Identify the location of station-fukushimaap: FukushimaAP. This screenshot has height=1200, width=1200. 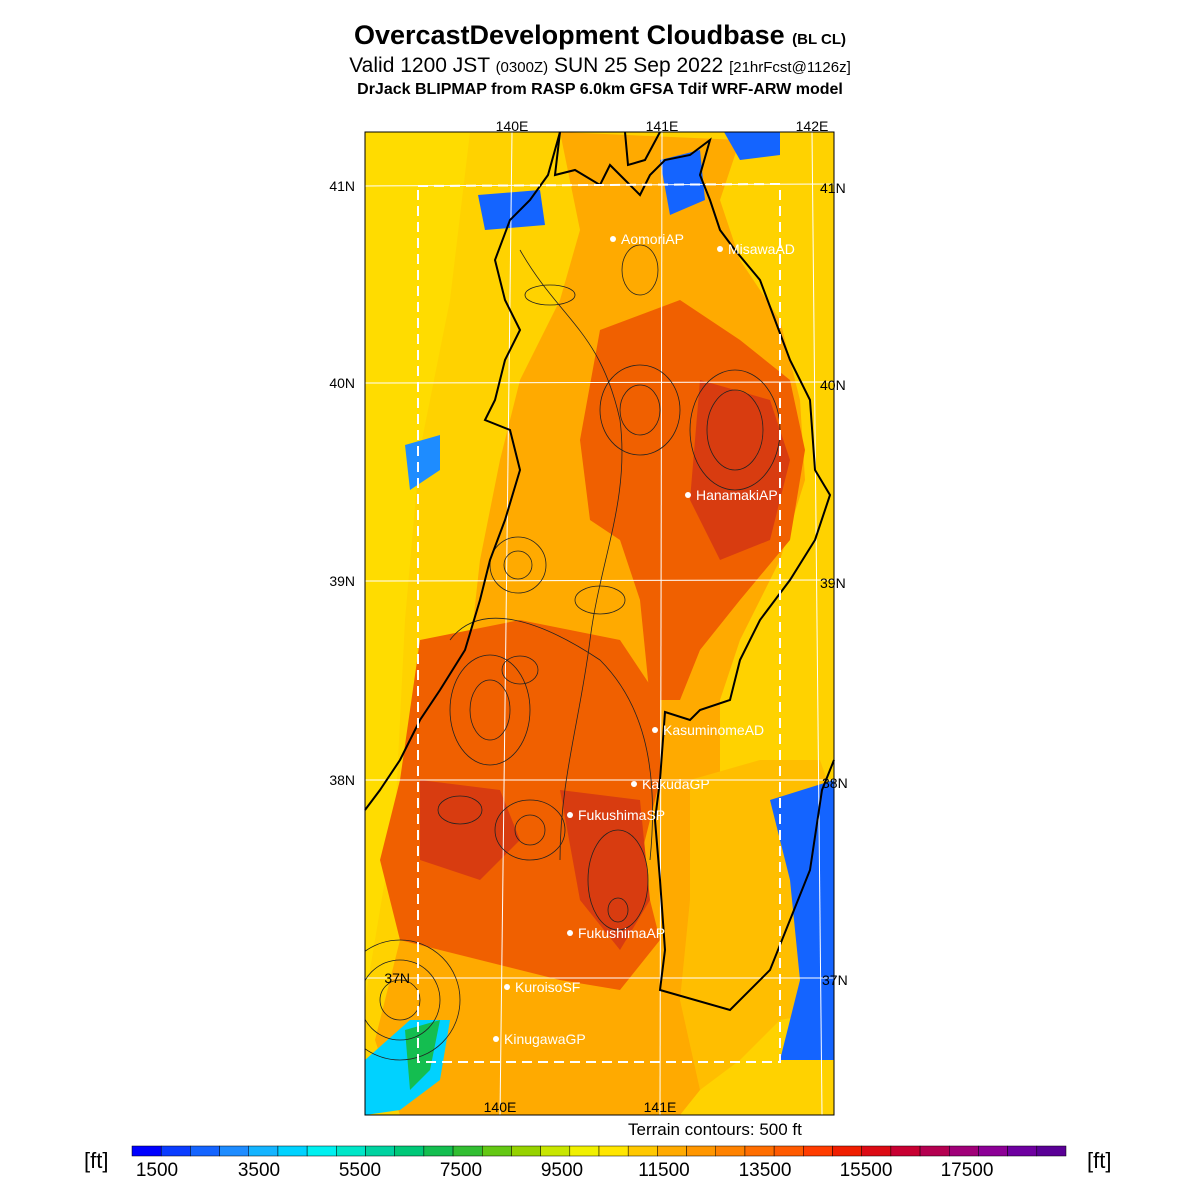
(621, 933).